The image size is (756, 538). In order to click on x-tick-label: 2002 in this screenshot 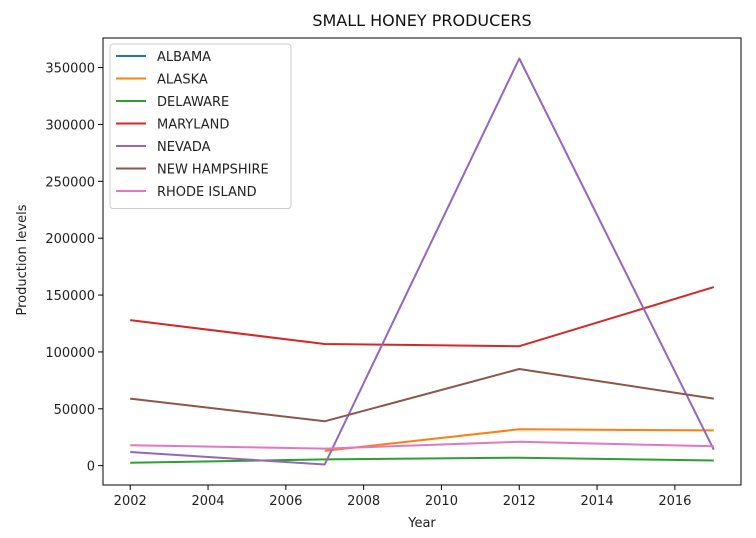, I will do `click(130, 501)`.